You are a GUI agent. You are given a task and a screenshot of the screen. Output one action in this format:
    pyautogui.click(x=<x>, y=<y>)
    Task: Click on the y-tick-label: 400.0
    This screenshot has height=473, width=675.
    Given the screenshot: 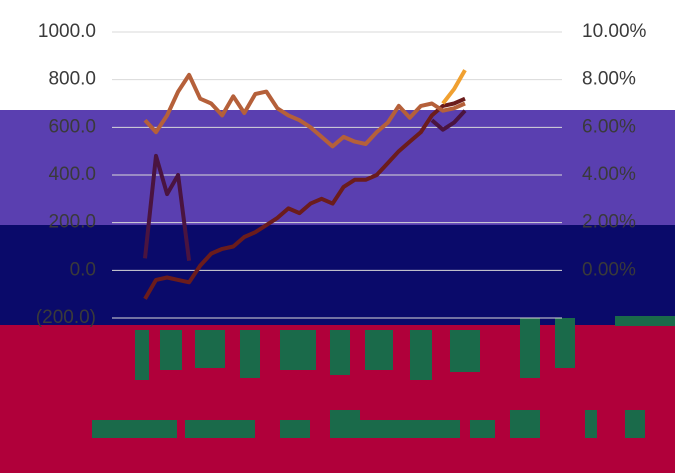 What is the action you would take?
    pyautogui.click(x=72, y=174)
    